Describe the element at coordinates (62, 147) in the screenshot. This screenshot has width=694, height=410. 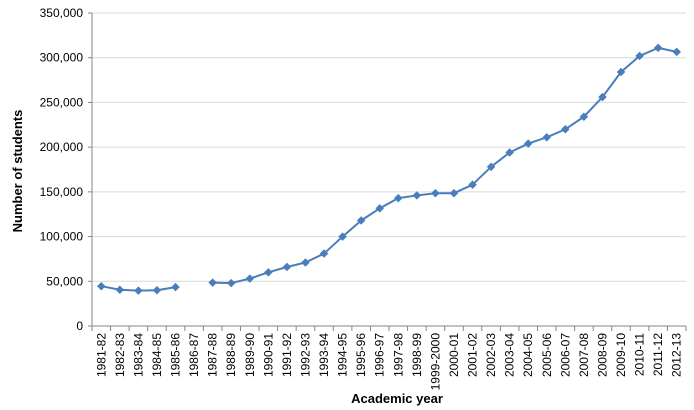
I see `y-tick-label: 200,000` at that location.